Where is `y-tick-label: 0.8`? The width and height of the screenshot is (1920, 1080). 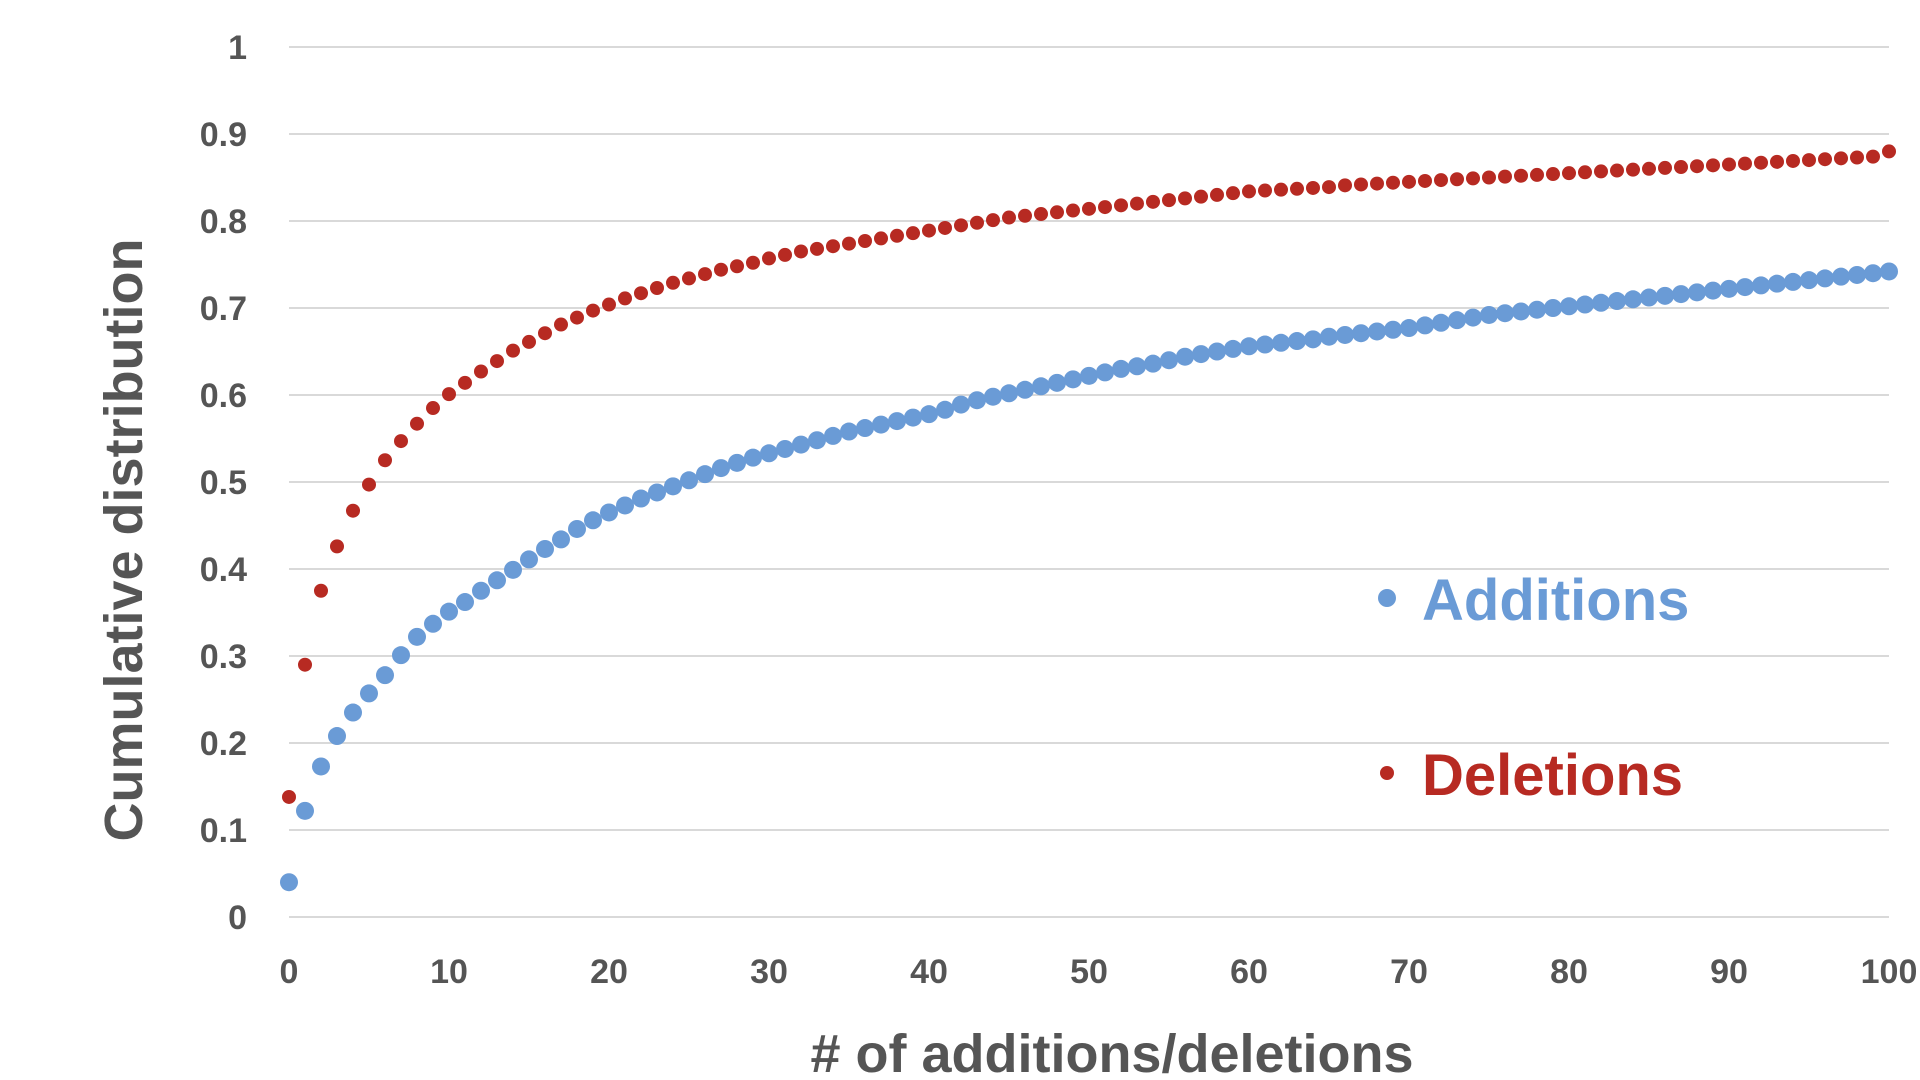
y-tick-label: 0.8 is located at coordinates (223, 222).